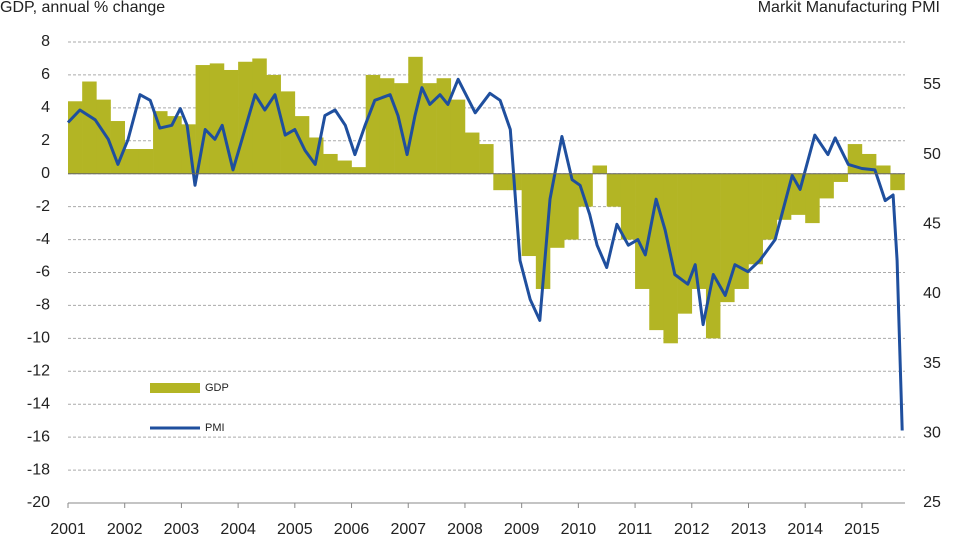 The height and width of the screenshot is (542, 960). What do you see at coordinates (692, 529) in the screenshot?
I see `x-tick-label: 2012` at bounding box center [692, 529].